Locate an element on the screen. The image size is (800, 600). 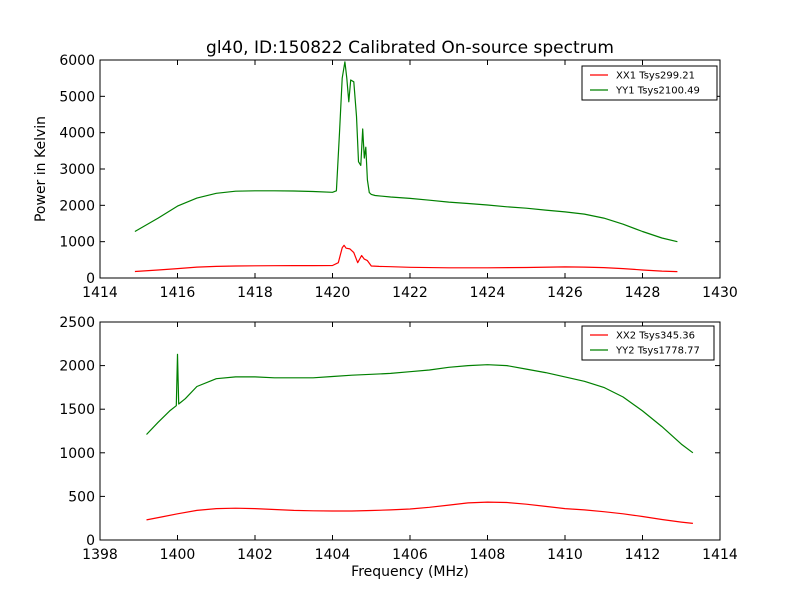
top-x-tick-label: 1416 is located at coordinates (178, 293).